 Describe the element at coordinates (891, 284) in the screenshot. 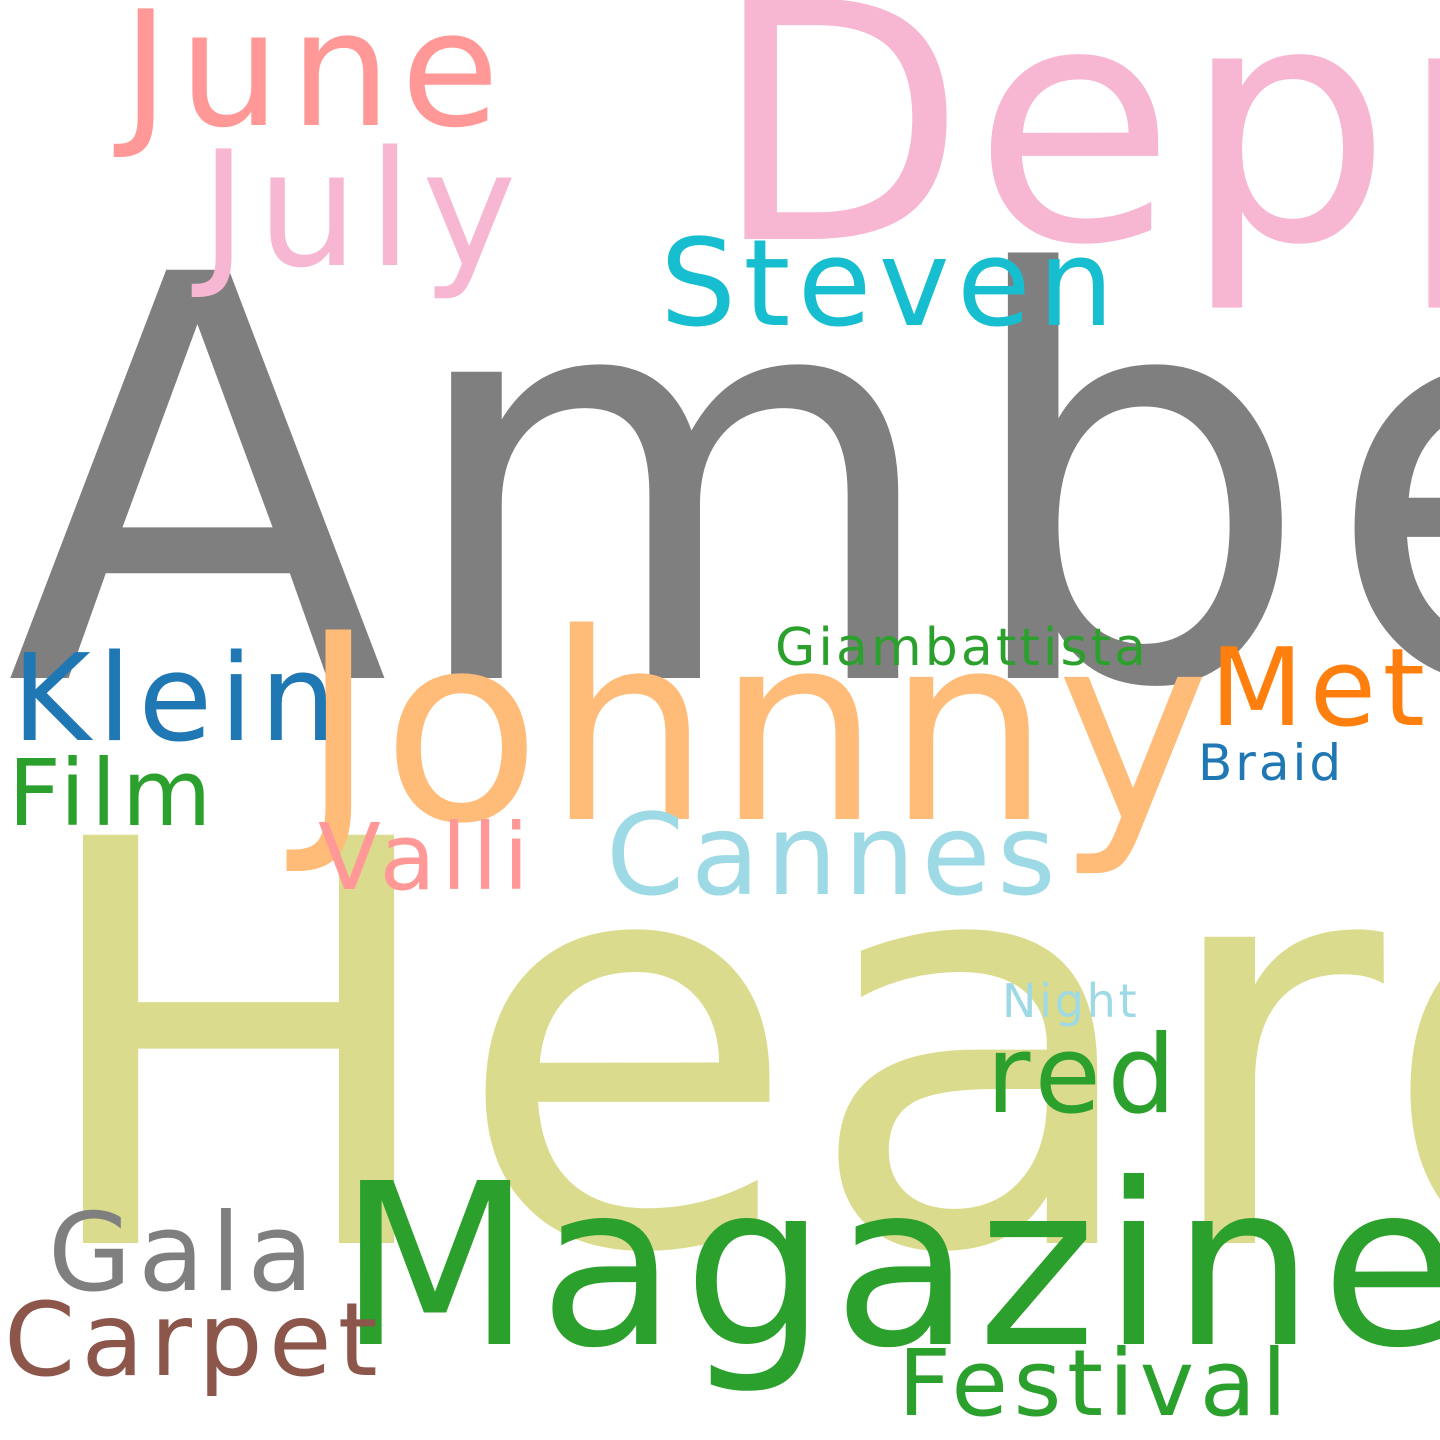

I see `word-steven: Steven` at that location.